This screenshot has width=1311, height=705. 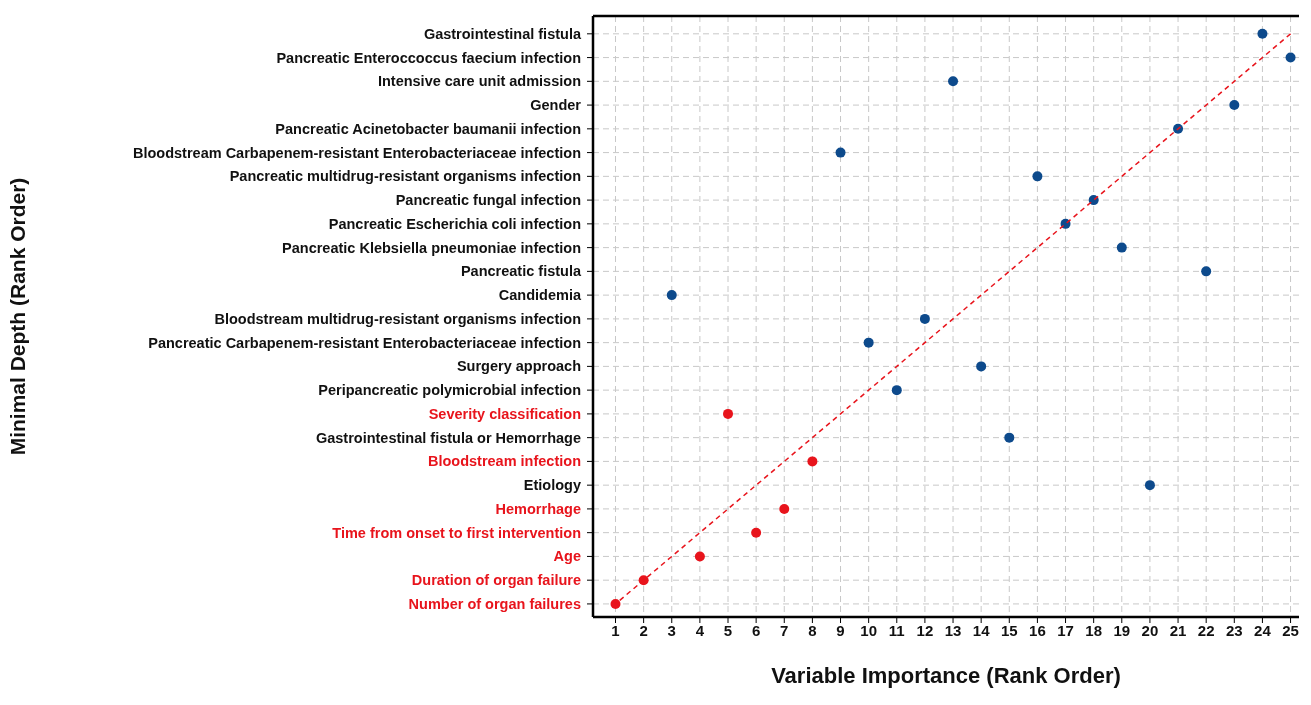 What do you see at coordinates (840, 630) in the screenshot?
I see `x-tick-label: 9` at bounding box center [840, 630].